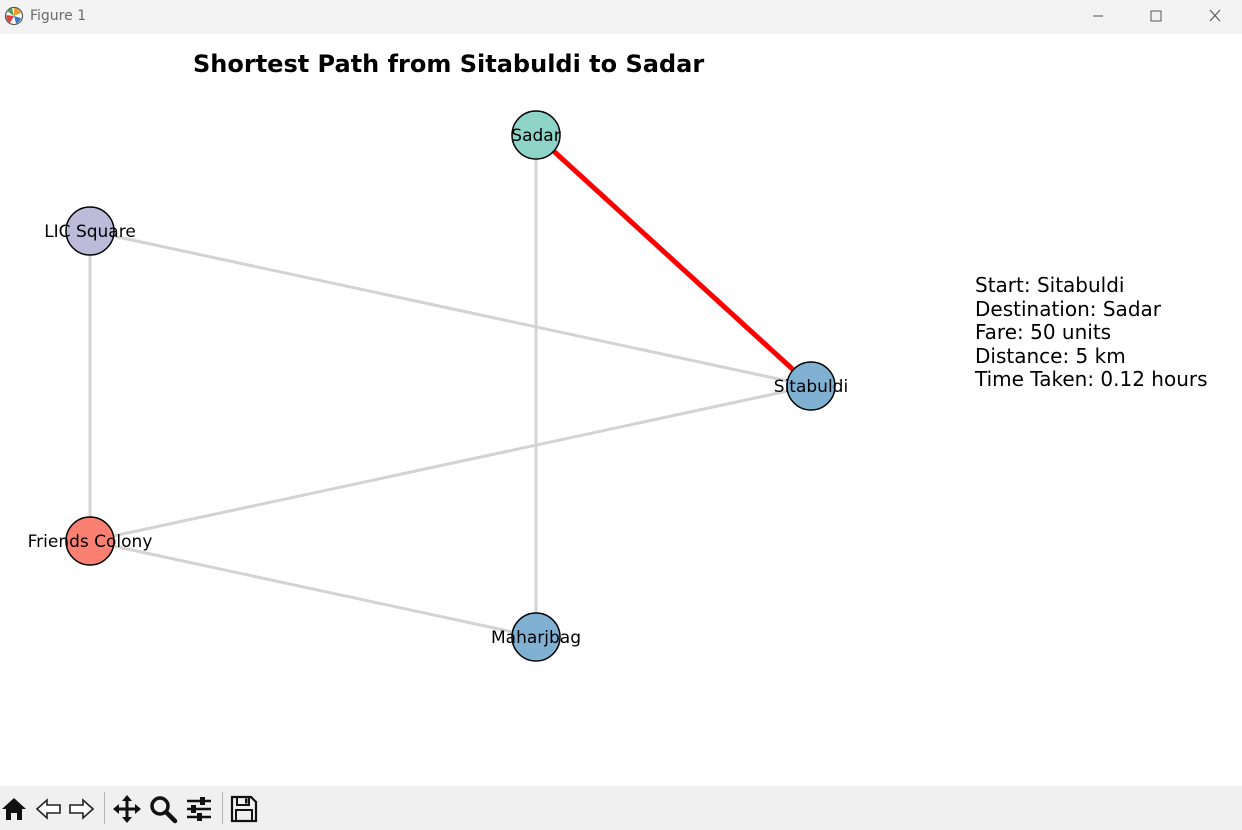 Image resolution: width=1242 pixels, height=830 pixels. I want to click on pan-button, so click(127, 809).